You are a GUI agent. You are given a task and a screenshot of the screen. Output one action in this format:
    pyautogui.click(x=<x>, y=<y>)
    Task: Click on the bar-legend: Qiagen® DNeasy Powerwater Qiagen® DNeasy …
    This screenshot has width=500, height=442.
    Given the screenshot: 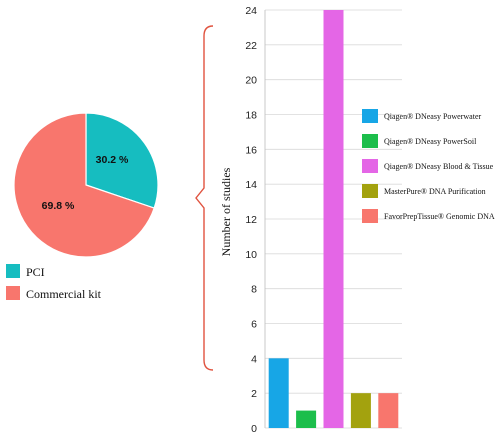 What is the action you would take?
    pyautogui.click(x=428, y=166)
    